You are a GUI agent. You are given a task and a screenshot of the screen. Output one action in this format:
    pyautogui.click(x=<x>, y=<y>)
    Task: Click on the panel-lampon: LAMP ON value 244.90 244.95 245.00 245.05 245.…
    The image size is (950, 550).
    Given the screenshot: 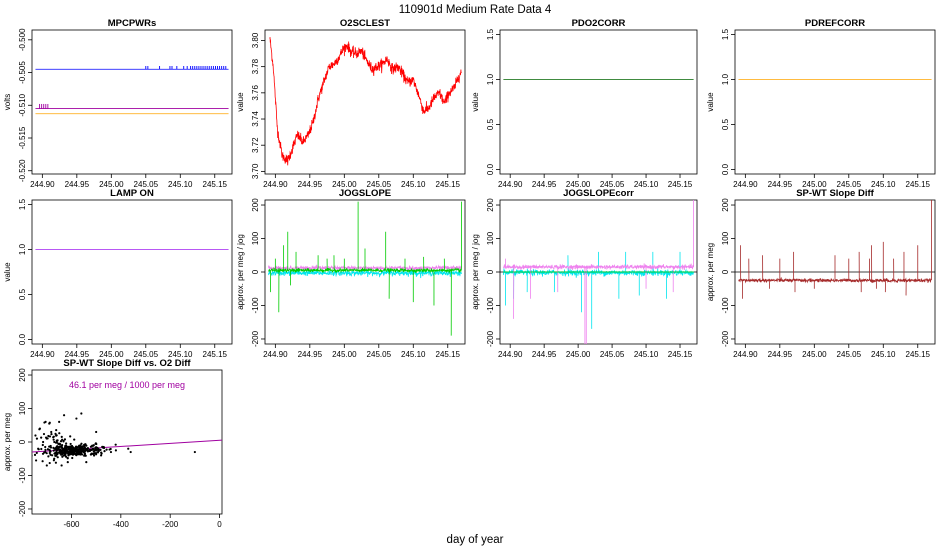 What is the action you would take?
    pyautogui.click(x=118, y=273)
    